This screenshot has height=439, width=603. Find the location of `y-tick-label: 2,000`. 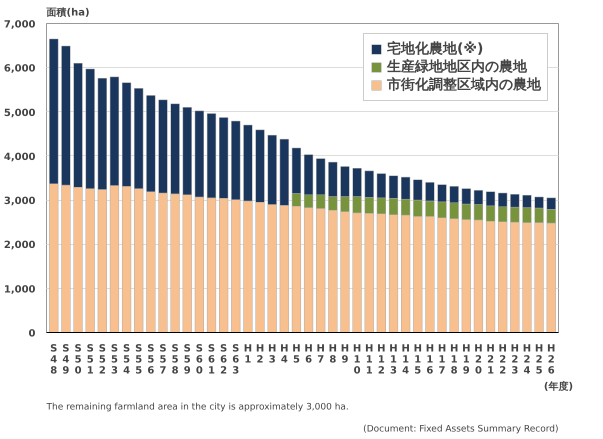

y-tick-label: 2,000 is located at coordinates (20, 246).